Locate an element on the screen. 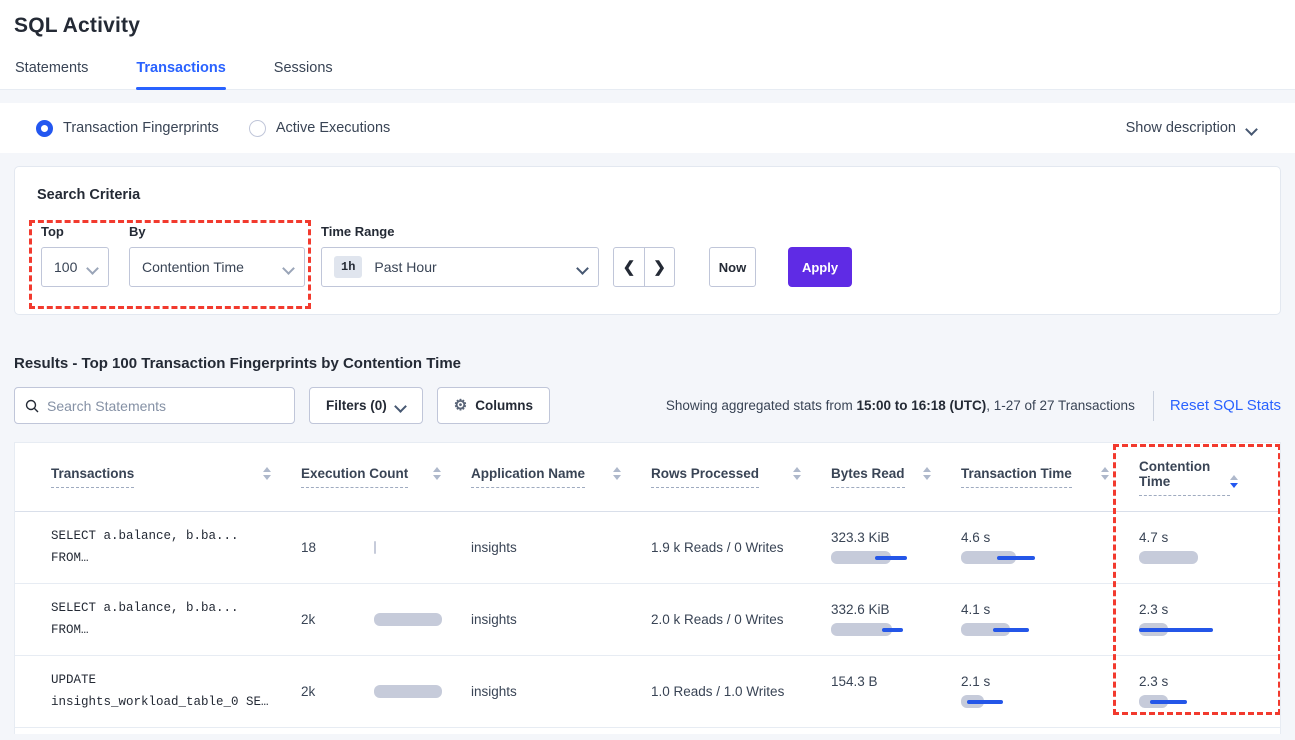 The image size is (1295, 740). page-title: SQL Activity is located at coordinates (77, 25).